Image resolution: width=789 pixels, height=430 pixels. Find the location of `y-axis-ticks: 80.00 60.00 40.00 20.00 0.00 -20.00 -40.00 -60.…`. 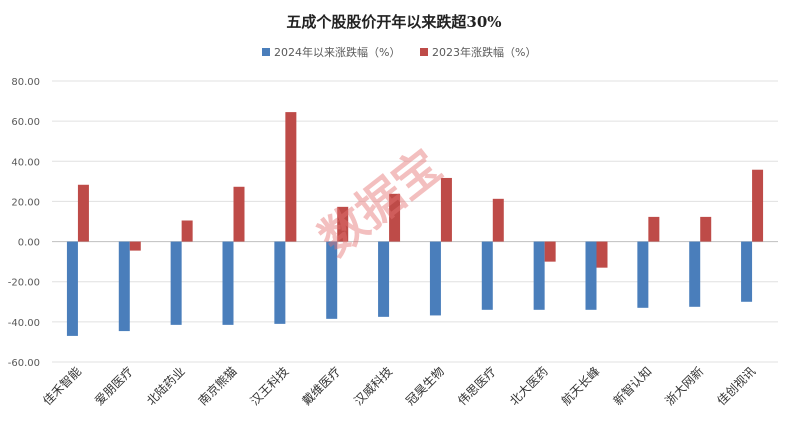

y-axis-ticks: 80.00 60.00 40.00 20.00 0.00 -20.00 -40.00 -60.… is located at coordinates (24, 223).